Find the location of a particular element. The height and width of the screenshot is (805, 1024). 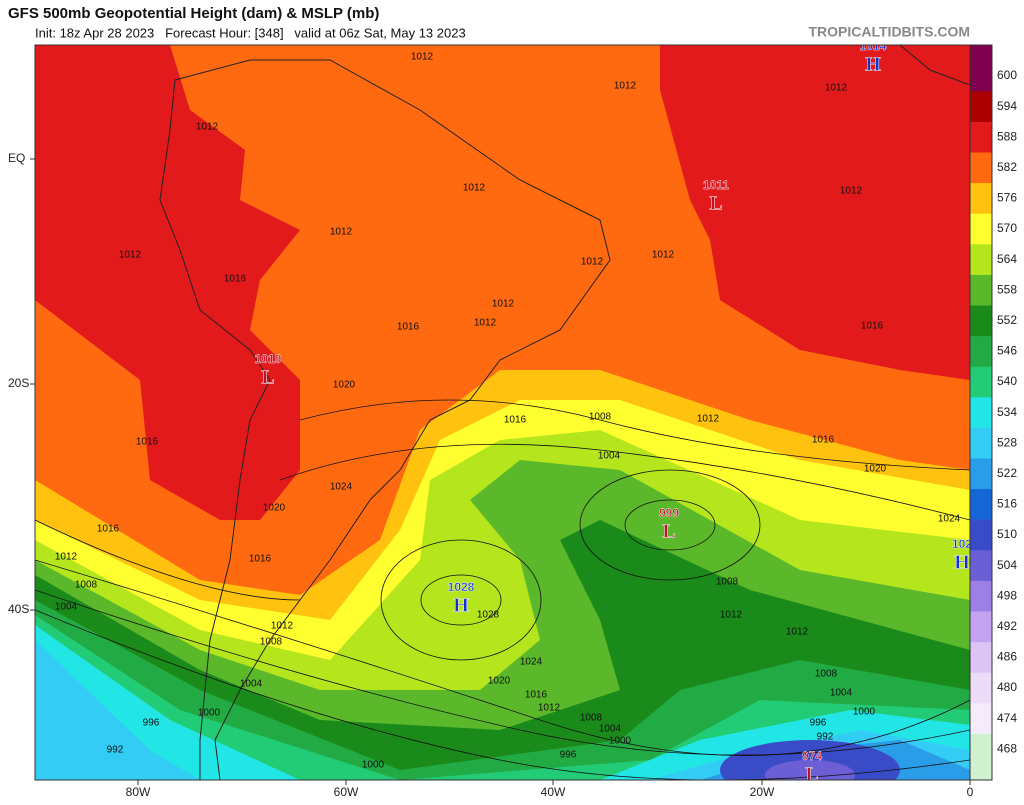

center-pressure: 1019 is located at coordinates (268, 359).